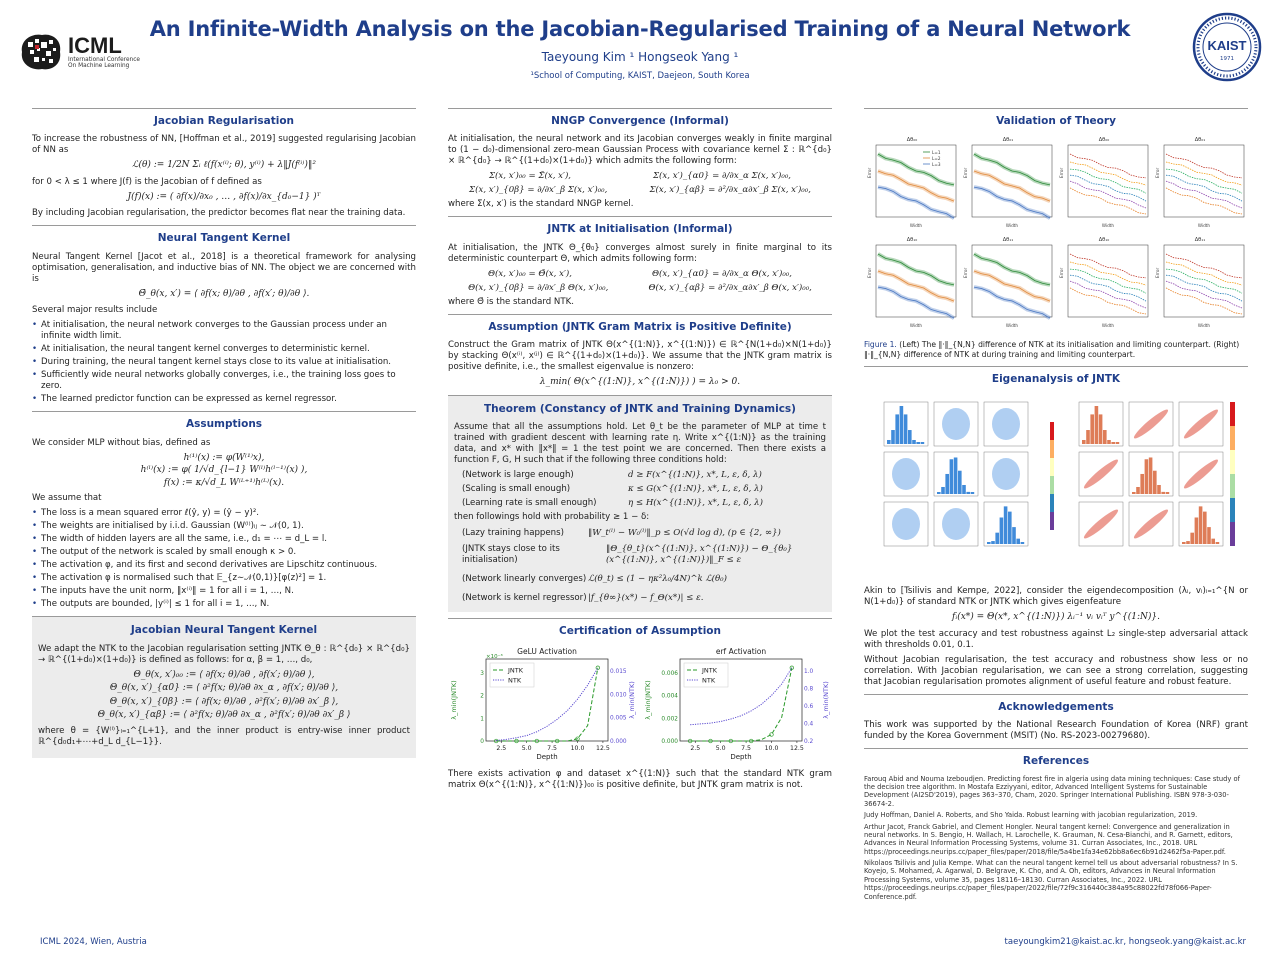  Describe the element at coordinates (41, 52) in the screenshot. I see `icml-brain-icon` at that location.